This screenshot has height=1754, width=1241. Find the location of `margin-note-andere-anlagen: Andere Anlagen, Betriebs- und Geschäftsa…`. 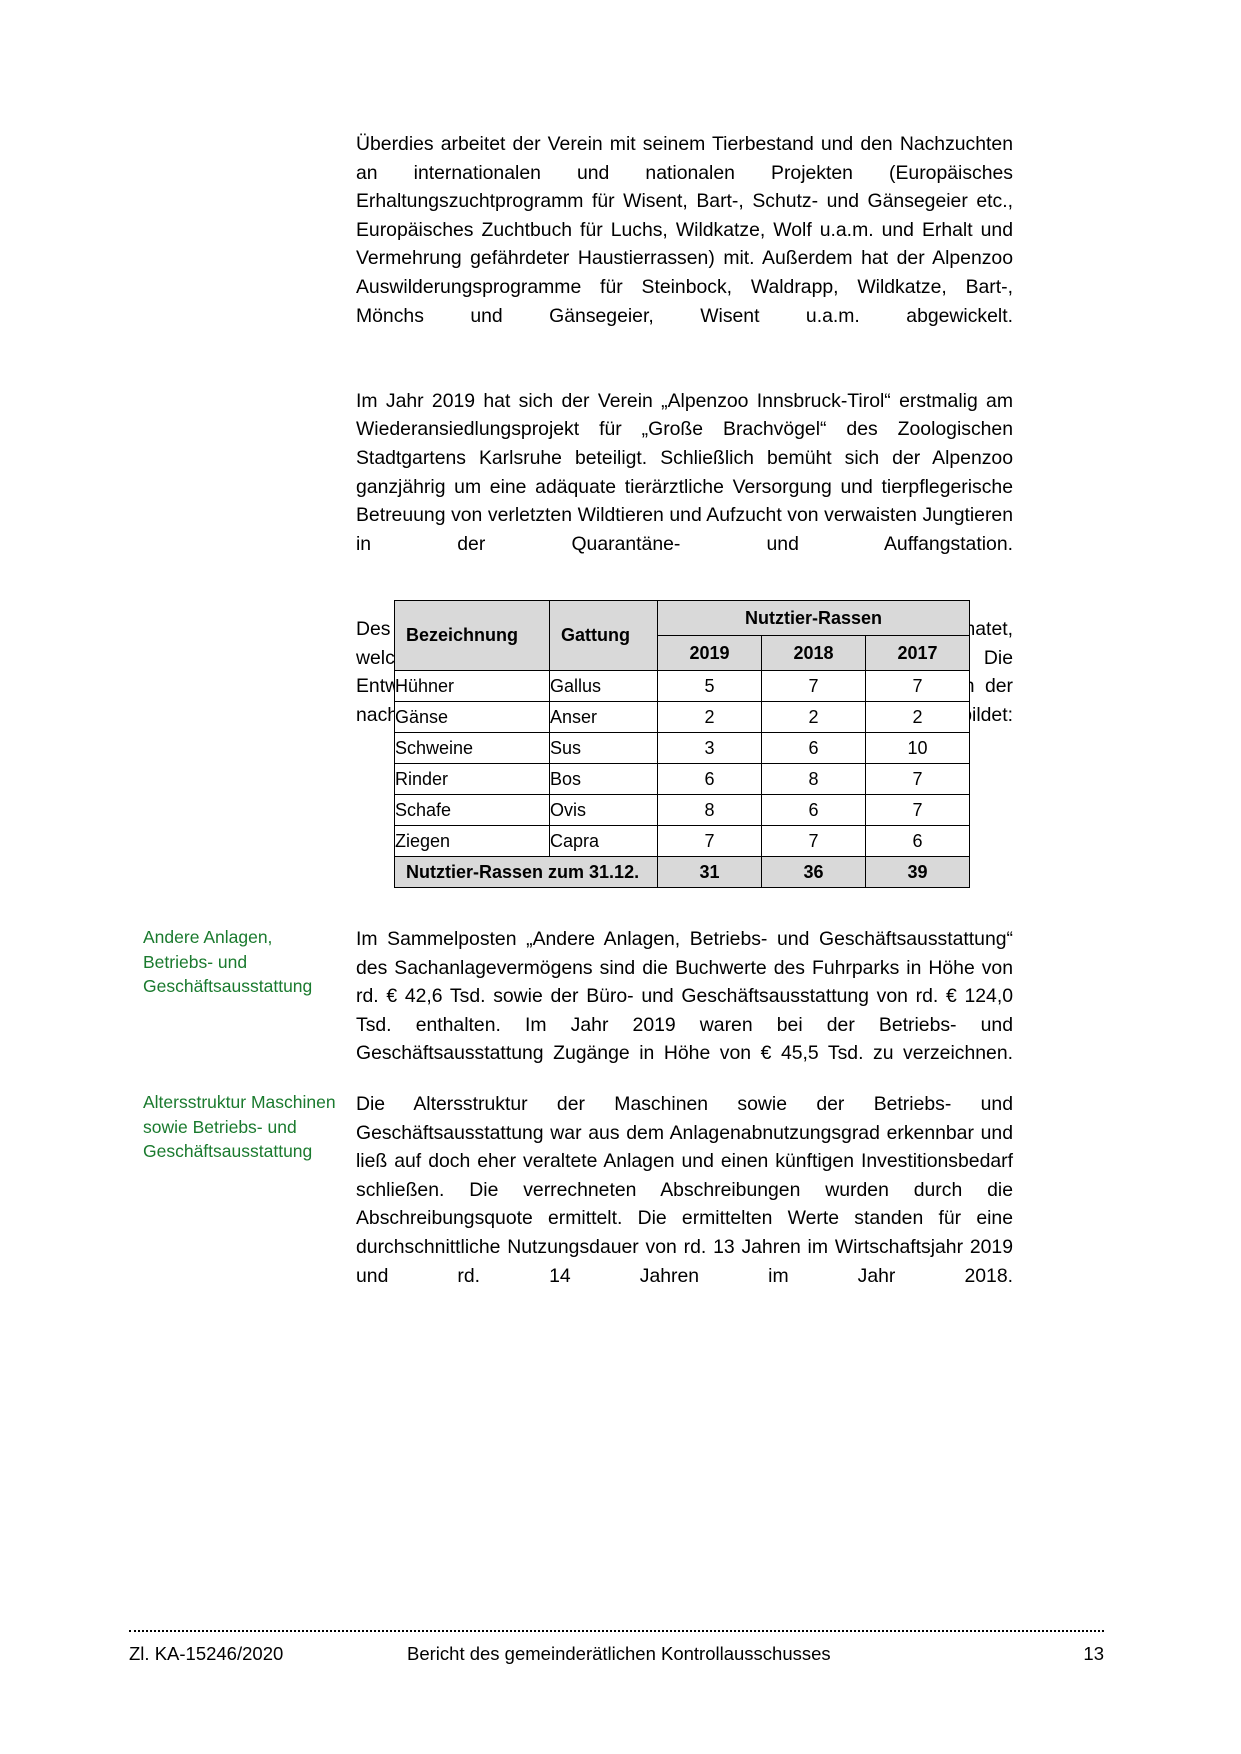

margin-note-andere-anlagen: Andere Anlagen, Betriebs- und Geschäftsa… is located at coordinates (228, 961).